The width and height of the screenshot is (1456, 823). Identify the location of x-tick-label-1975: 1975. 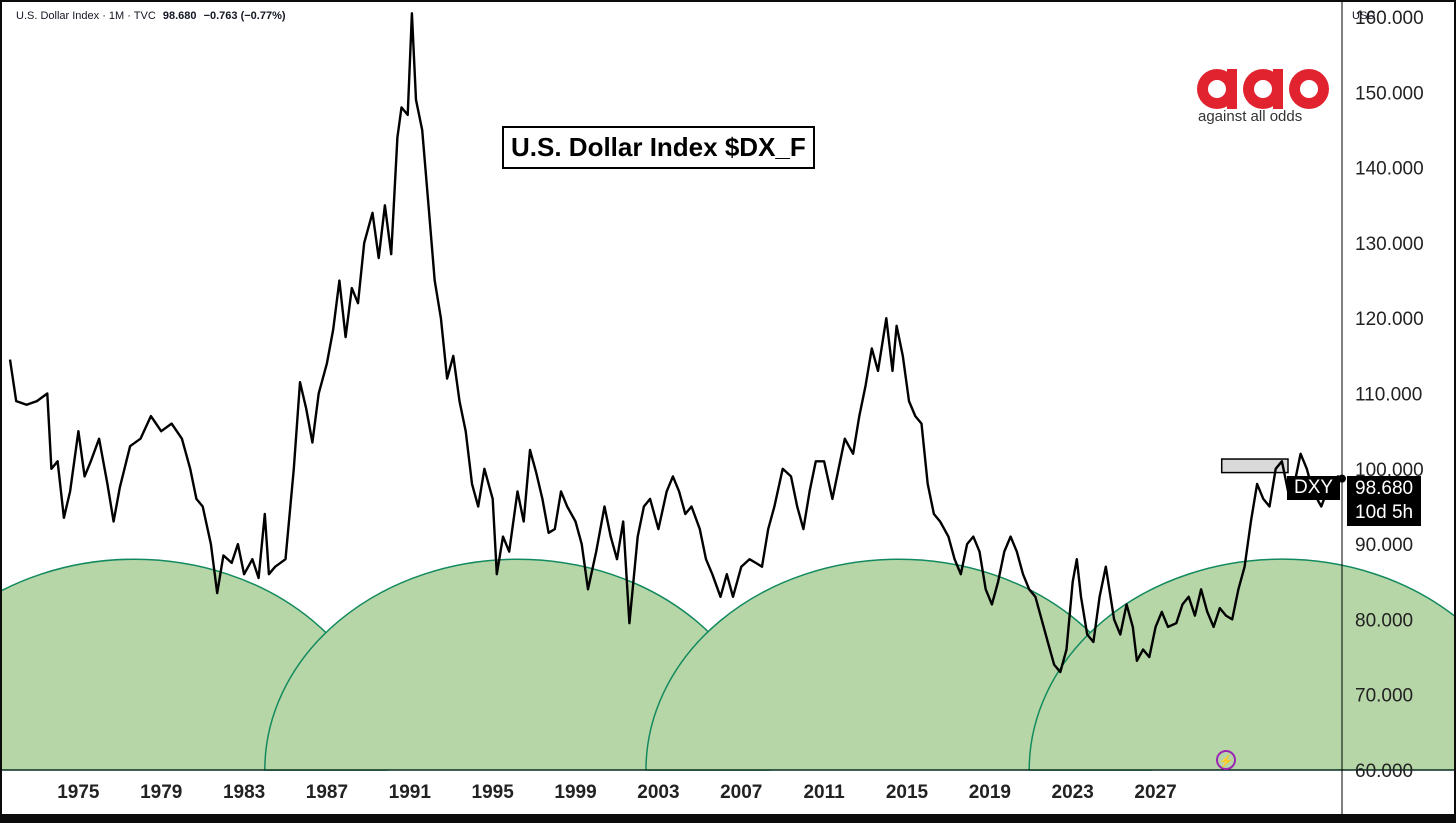
(78, 792).